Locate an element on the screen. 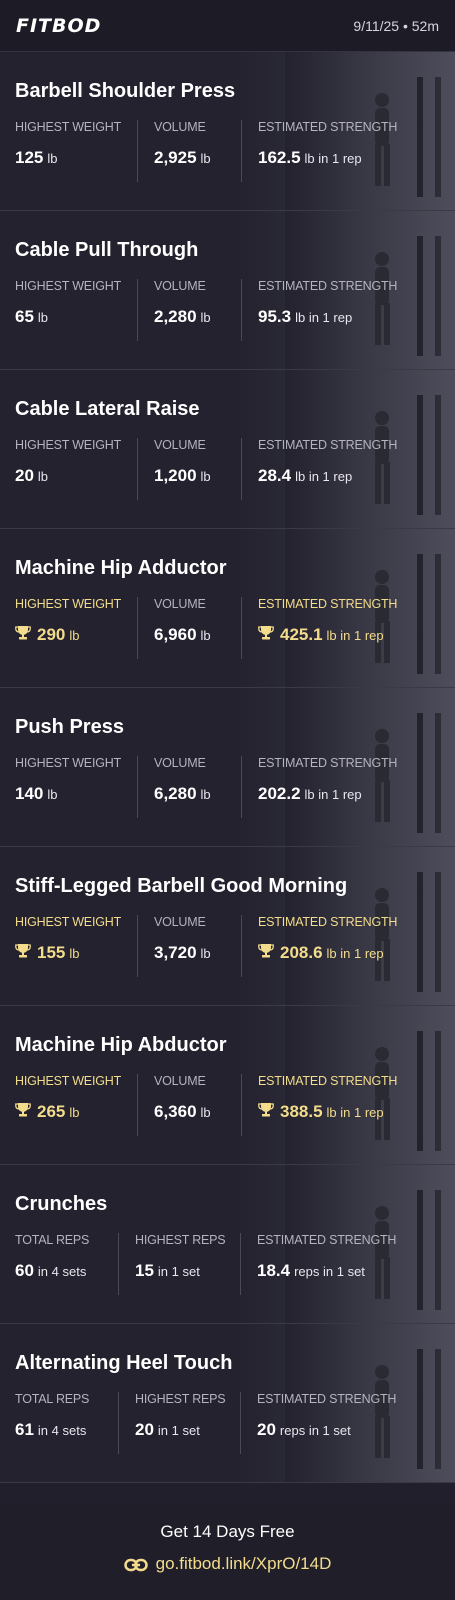 The width and height of the screenshot is (455, 1600). stat-value: 155 lb is located at coordinates (76, 953).